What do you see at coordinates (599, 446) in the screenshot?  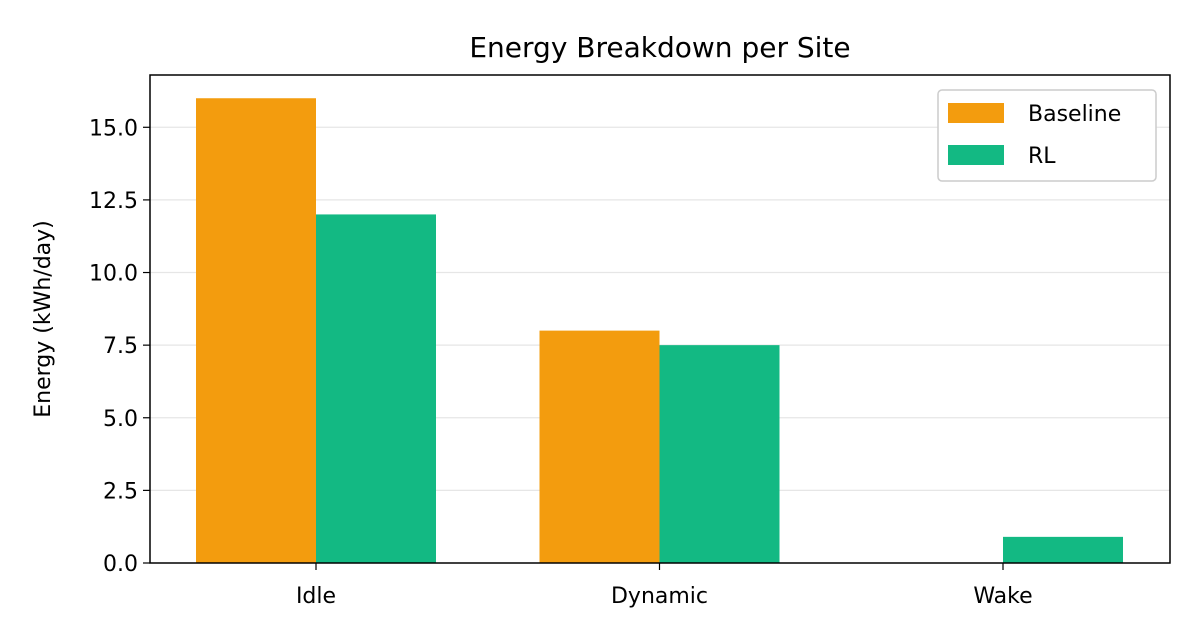 I see `bar-baseline-dynamic` at bounding box center [599, 446].